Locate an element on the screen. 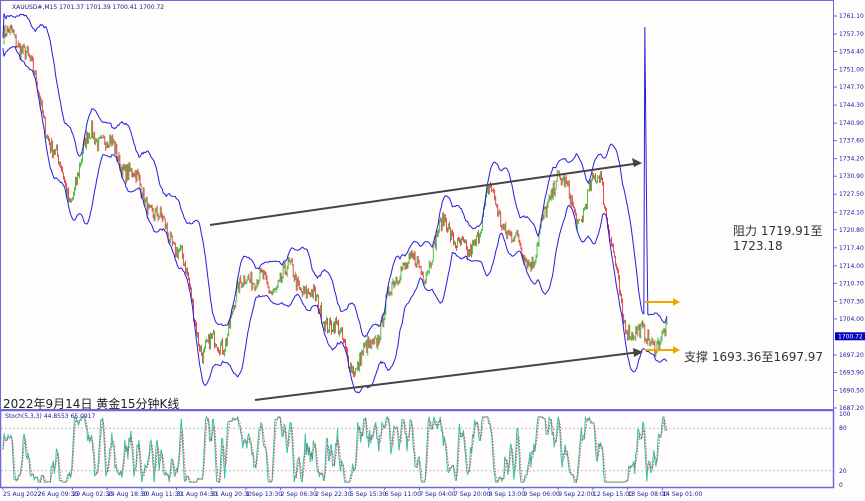  y-tick-label: 1747.70 is located at coordinates (851, 87).